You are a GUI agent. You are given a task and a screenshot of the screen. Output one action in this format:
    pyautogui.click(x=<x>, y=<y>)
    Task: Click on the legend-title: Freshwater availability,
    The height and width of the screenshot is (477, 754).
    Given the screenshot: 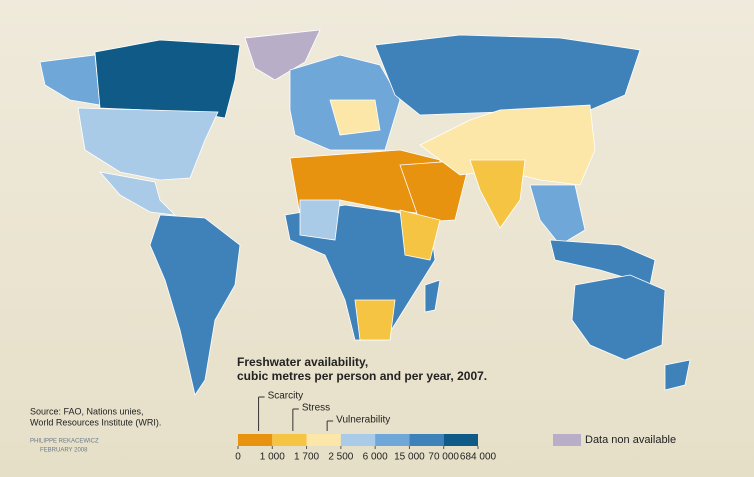 What is the action you would take?
    pyautogui.click(x=302, y=362)
    